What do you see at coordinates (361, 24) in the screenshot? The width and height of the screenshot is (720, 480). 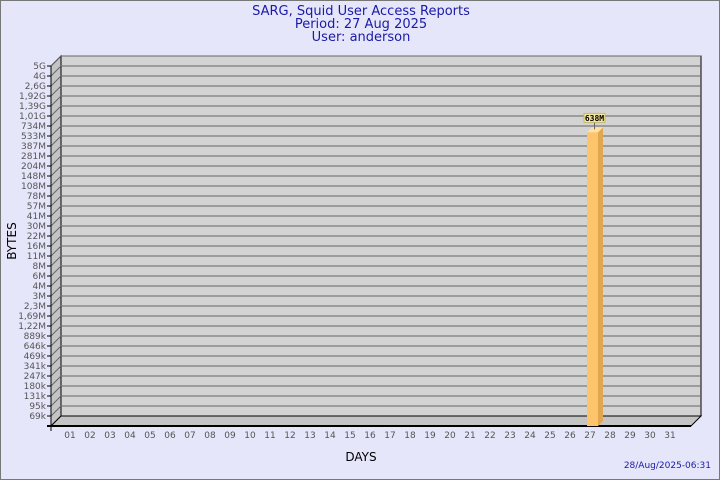 I see `chart-period: Period: 27 Aug 2025` at bounding box center [361, 24].